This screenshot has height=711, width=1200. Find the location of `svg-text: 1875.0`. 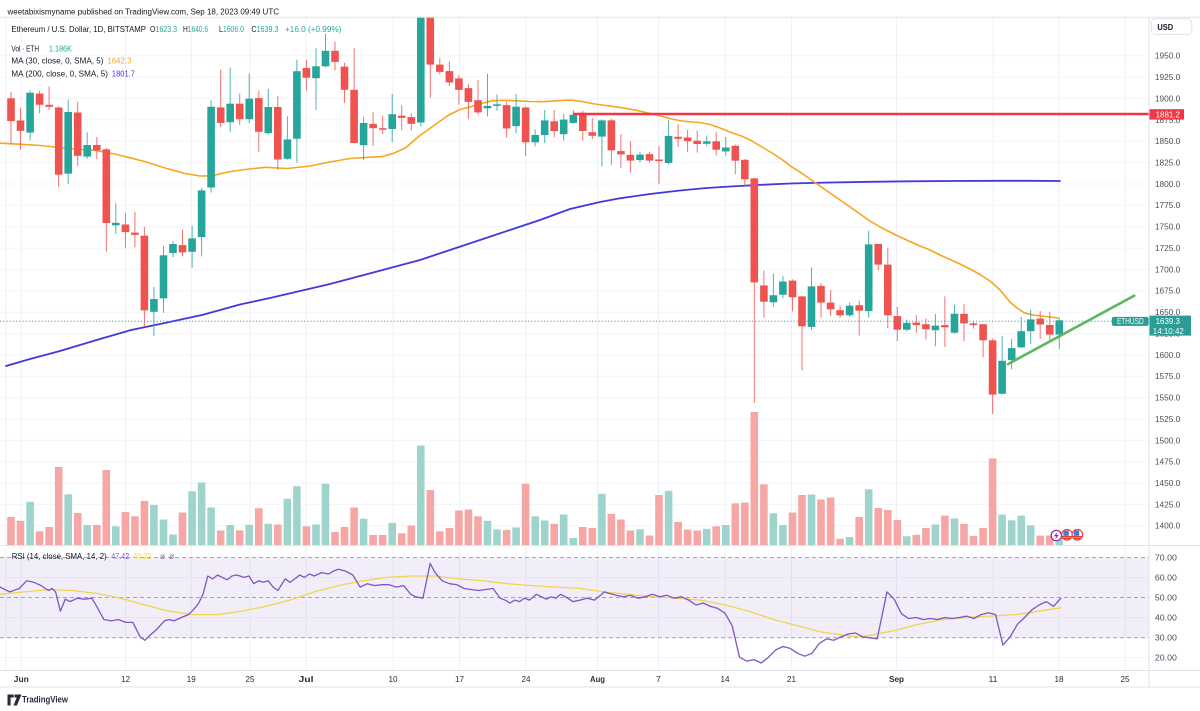

svg-text: 1875.0 is located at coordinates (1168, 120).